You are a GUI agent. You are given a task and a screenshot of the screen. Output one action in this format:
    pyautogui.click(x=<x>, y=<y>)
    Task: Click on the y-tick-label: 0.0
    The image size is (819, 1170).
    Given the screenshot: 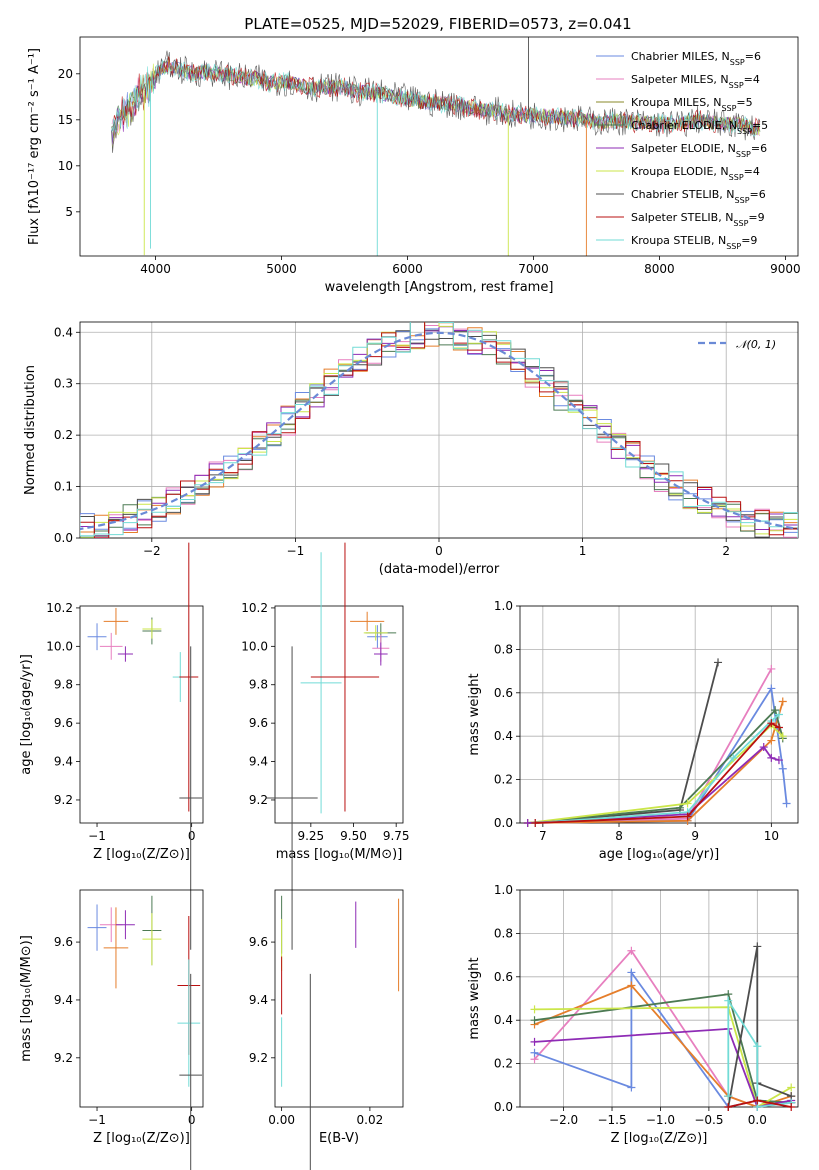 What is the action you would take?
    pyautogui.click(x=503, y=1107)
    